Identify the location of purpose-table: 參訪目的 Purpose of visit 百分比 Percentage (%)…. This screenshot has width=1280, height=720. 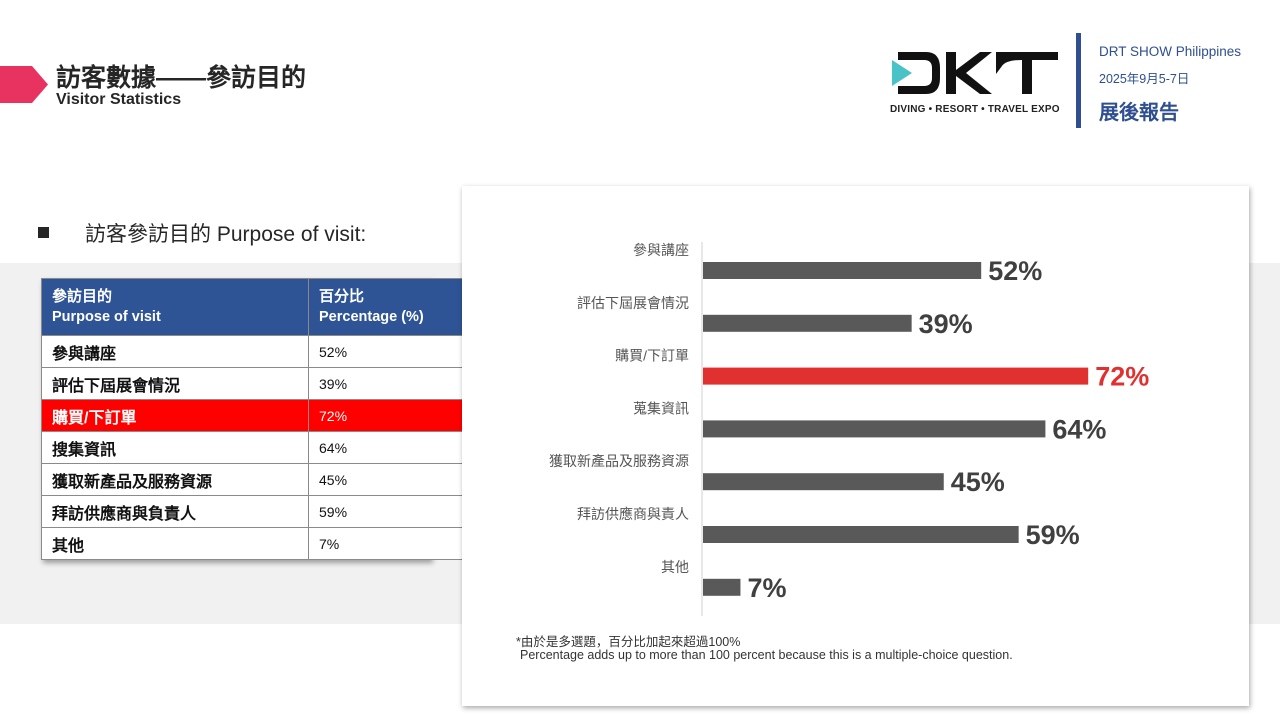
(257, 419).